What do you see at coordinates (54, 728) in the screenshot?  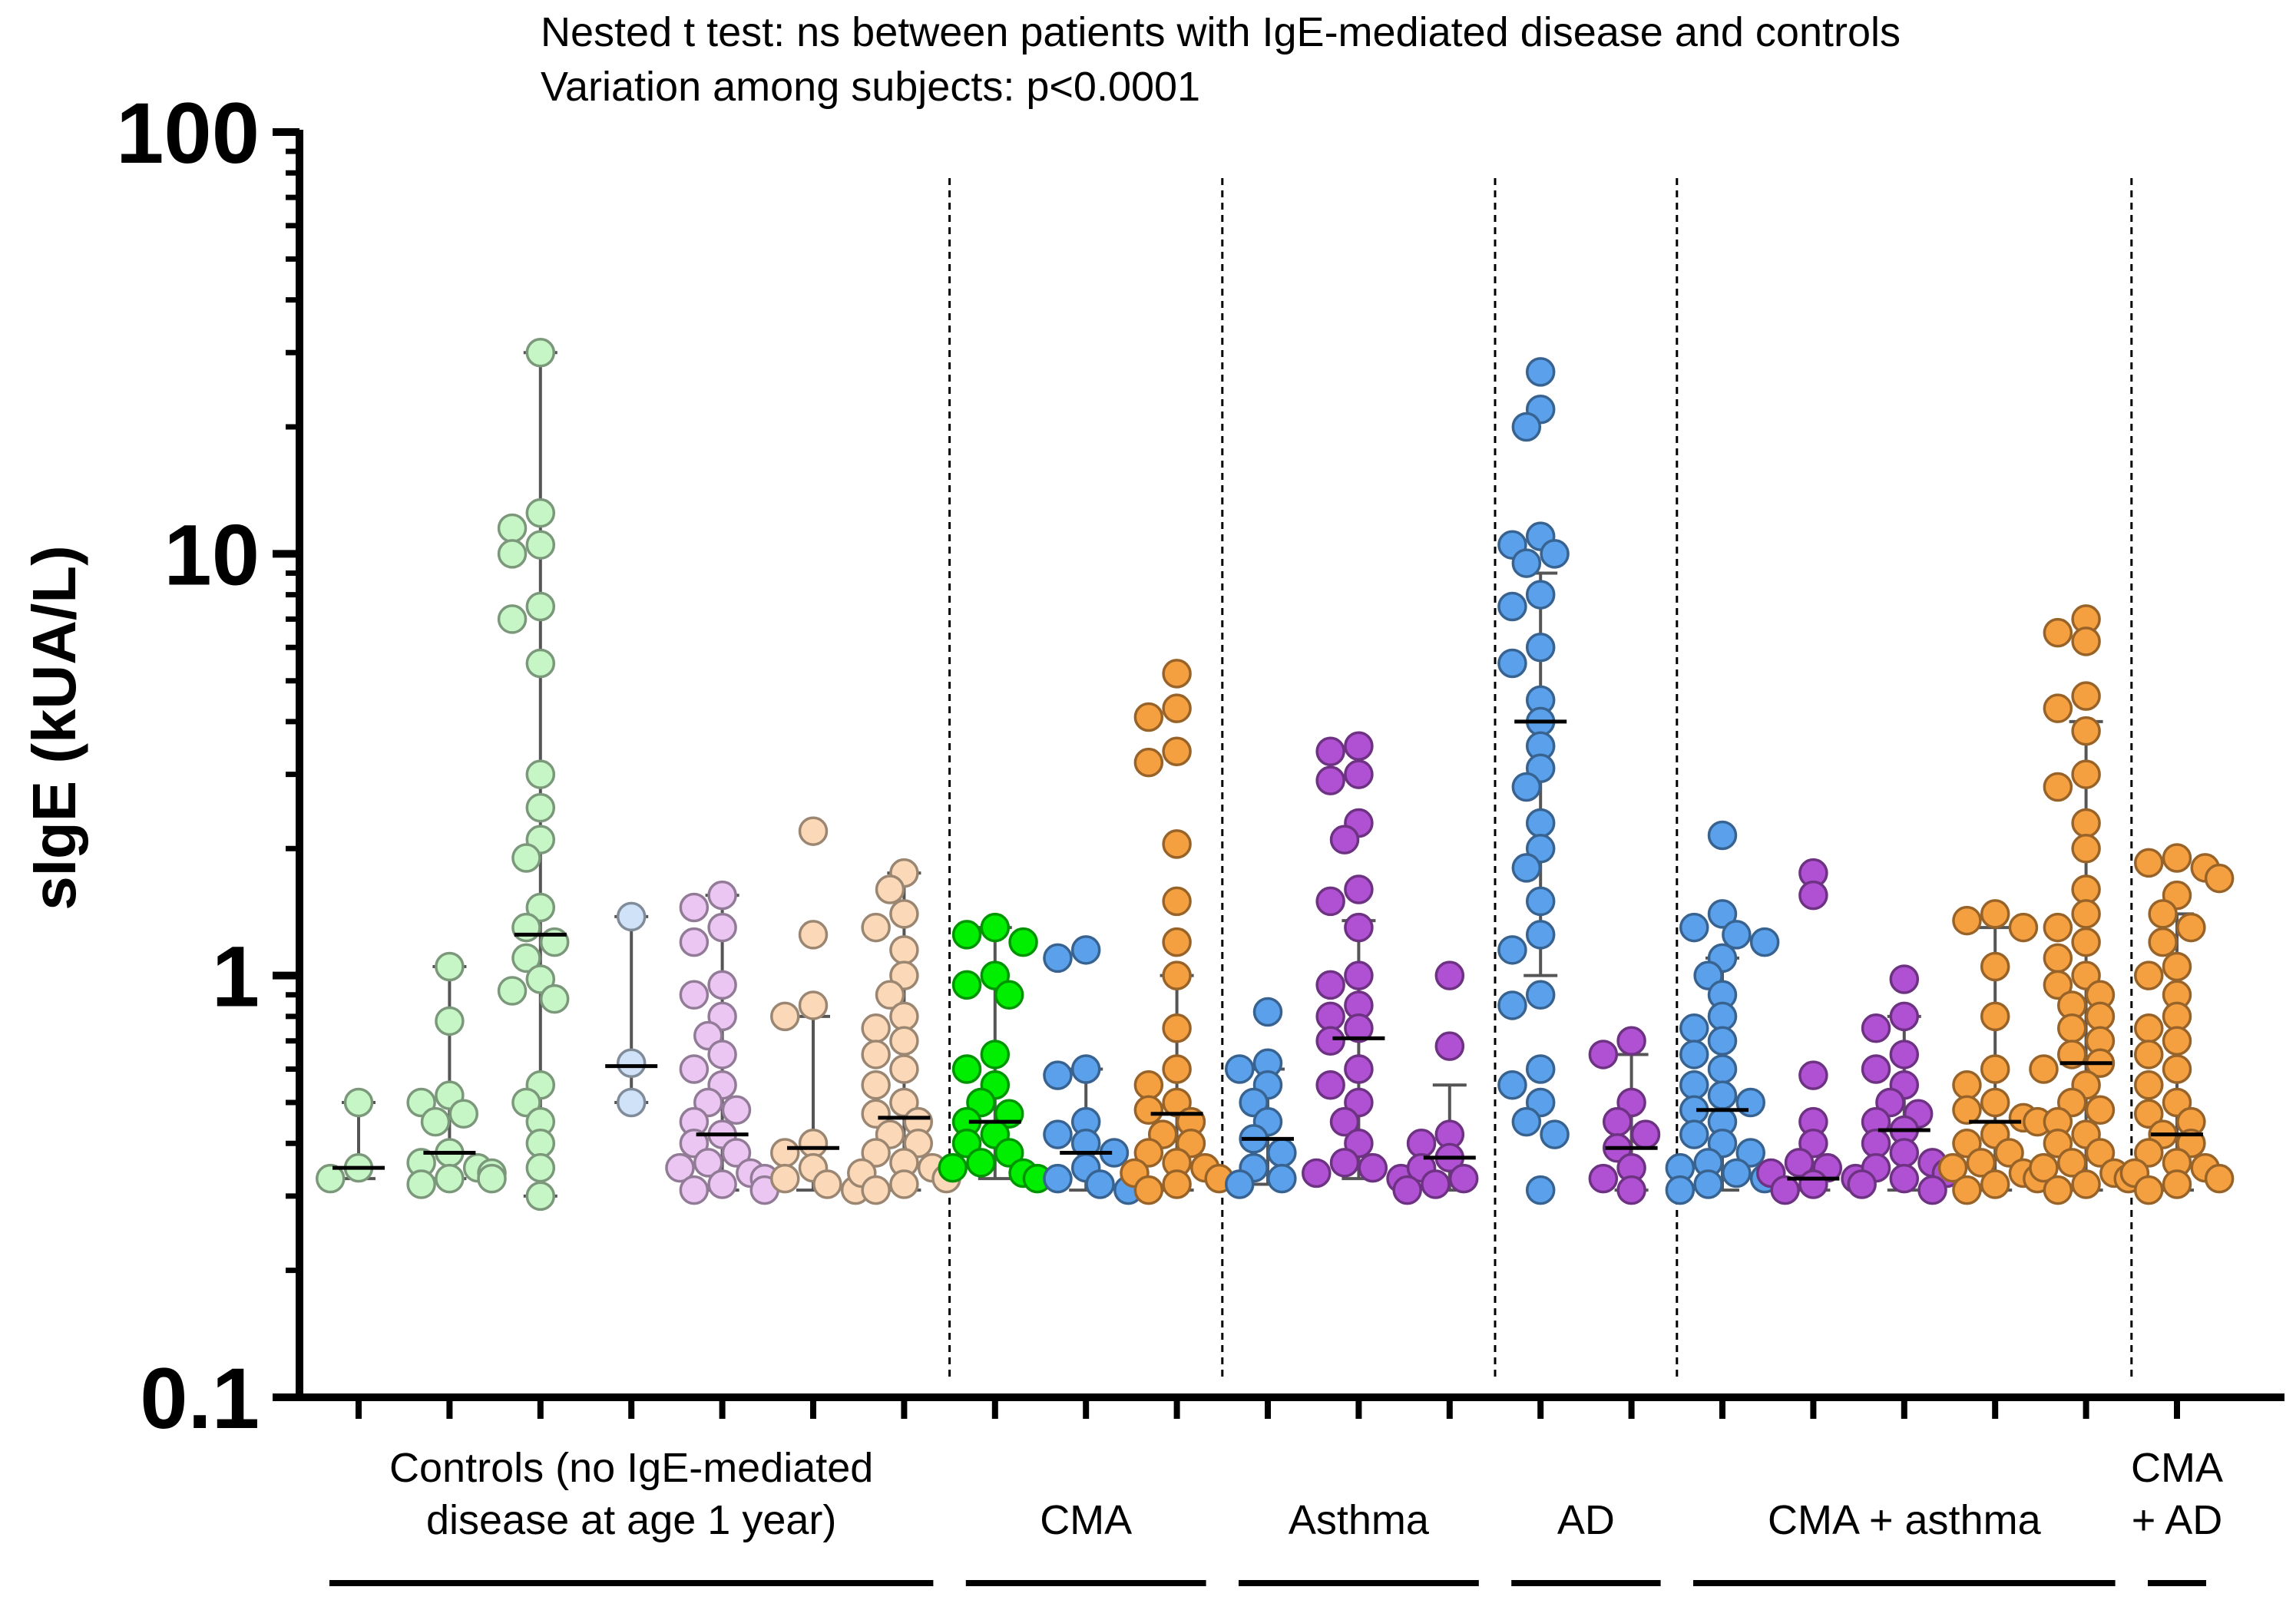 I see `y-axis-label: sIgE (kUA/L)` at bounding box center [54, 728].